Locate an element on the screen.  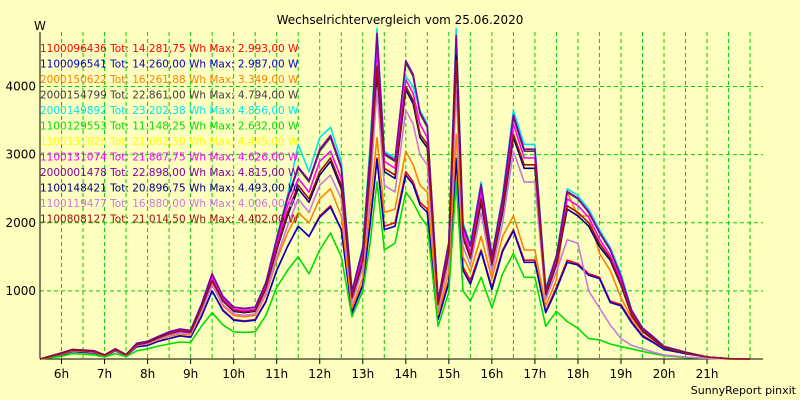
x-tick-label: 11h is located at coordinates (276, 374).